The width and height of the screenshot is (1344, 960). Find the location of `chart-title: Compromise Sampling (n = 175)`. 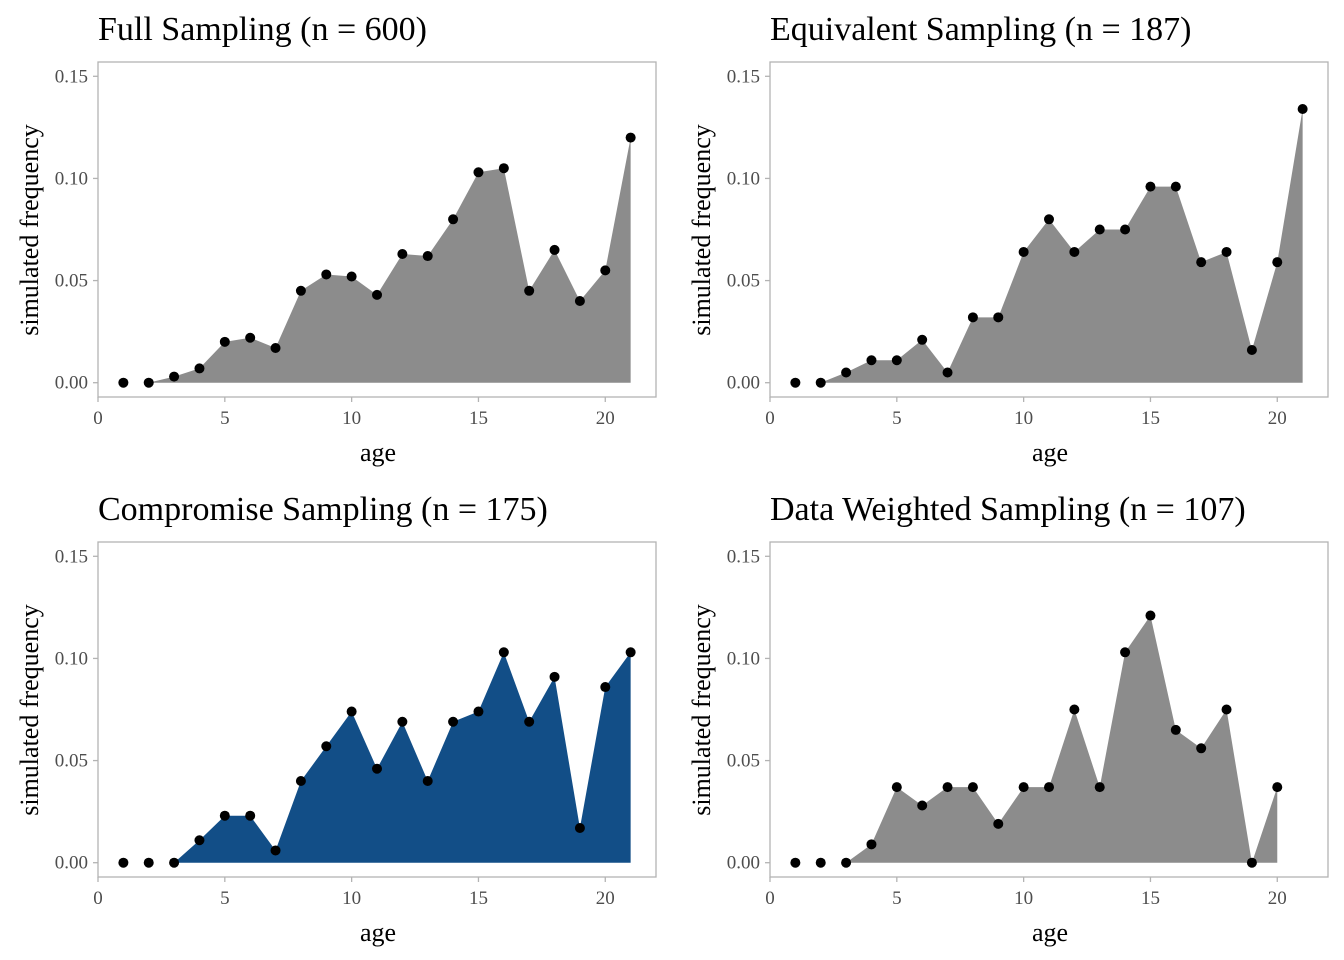

chart-title: Compromise Sampling (n = 175) is located at coordinates (323, 509).